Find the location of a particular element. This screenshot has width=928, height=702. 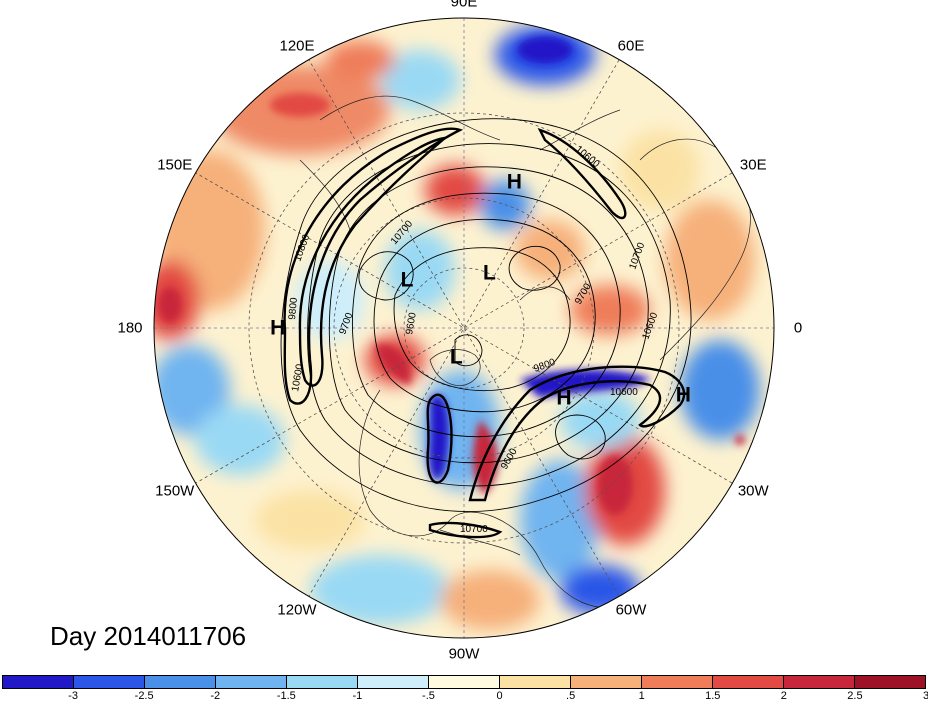

contour-label: 9800 is located at coordinates (293, 309).